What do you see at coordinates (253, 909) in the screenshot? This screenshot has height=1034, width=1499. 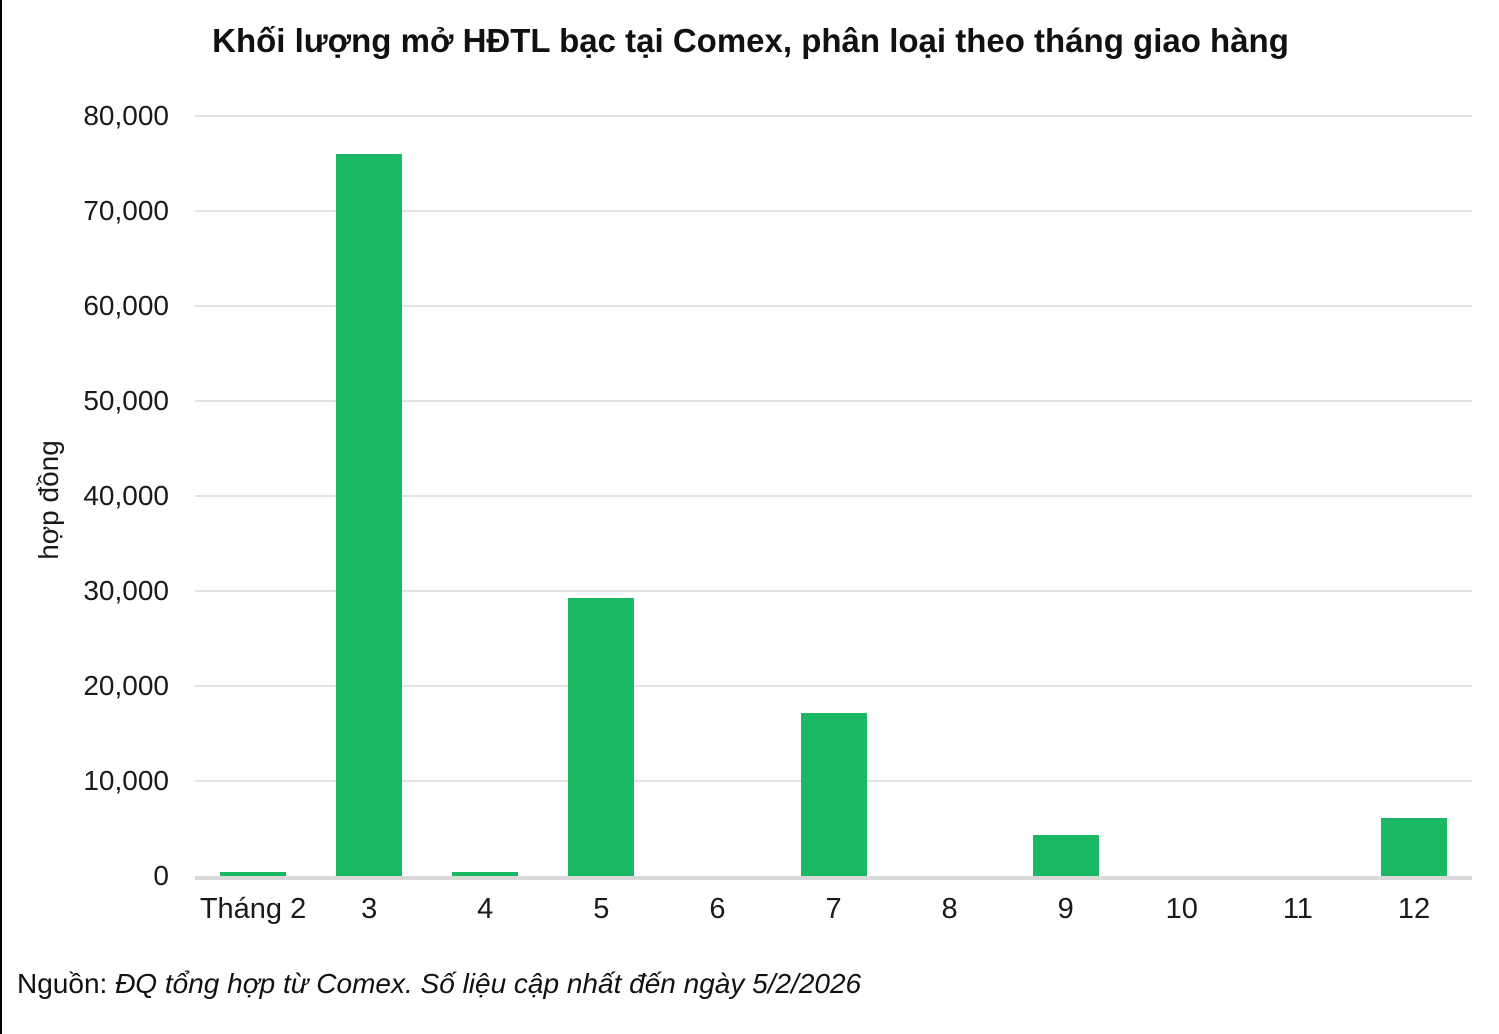 I see `x-tick-label: Tháng 2` at bounding box center [253, 909].